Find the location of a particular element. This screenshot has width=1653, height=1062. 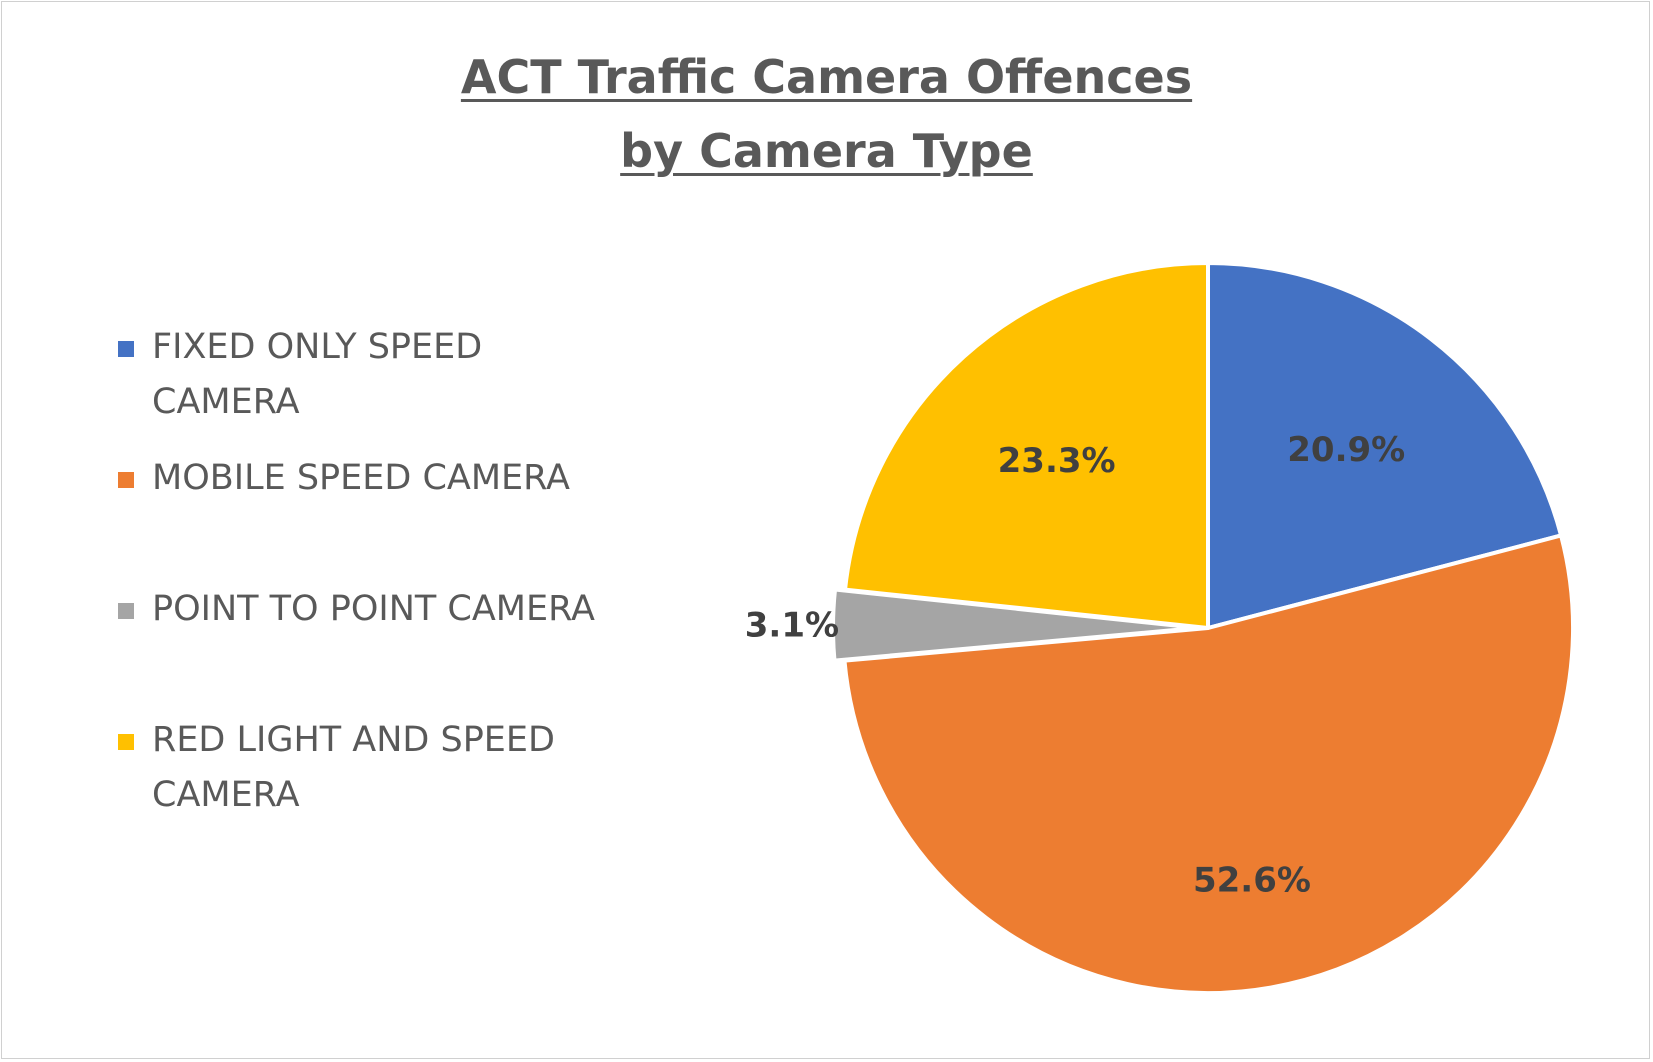

data-label-mobile: 52.6% is located at coordinates (1252, 881).